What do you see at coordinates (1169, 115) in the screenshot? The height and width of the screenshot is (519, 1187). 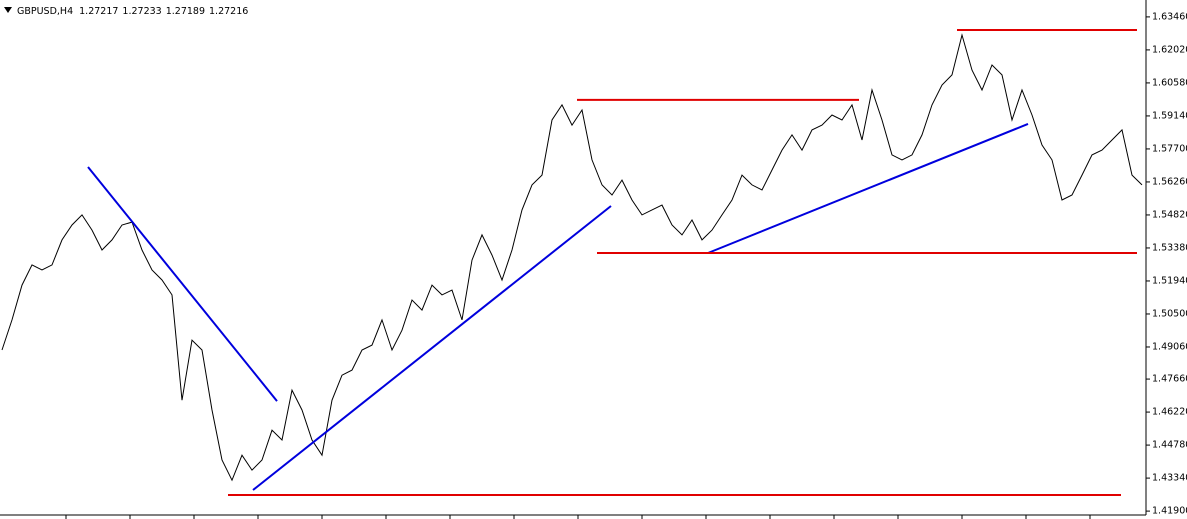 I see `y-tick-label: 1.59140` at bounding box center [1169, 115].